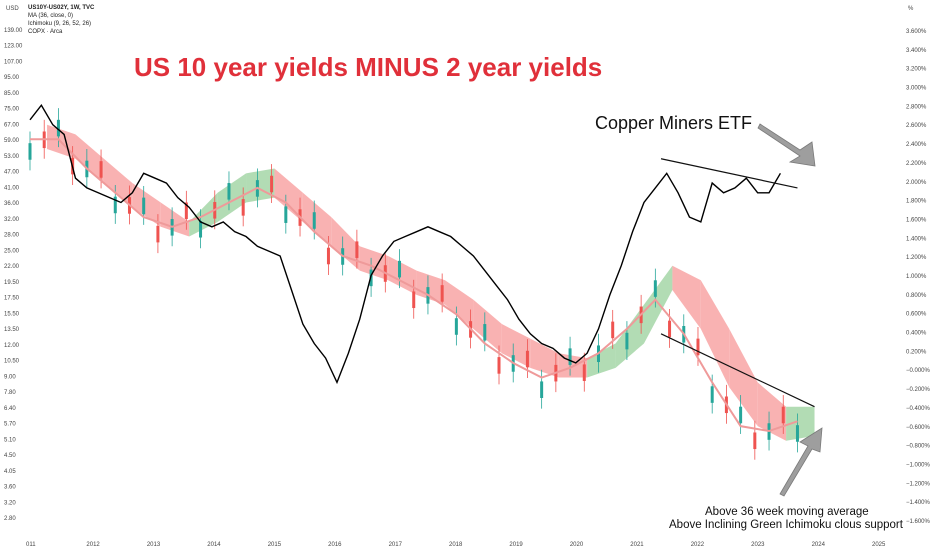 The image size is (932, 555). Describe the element at coordinates (916, 239) in the screenshot. I see `right-axis-tick-label: 1.400%` at that location.